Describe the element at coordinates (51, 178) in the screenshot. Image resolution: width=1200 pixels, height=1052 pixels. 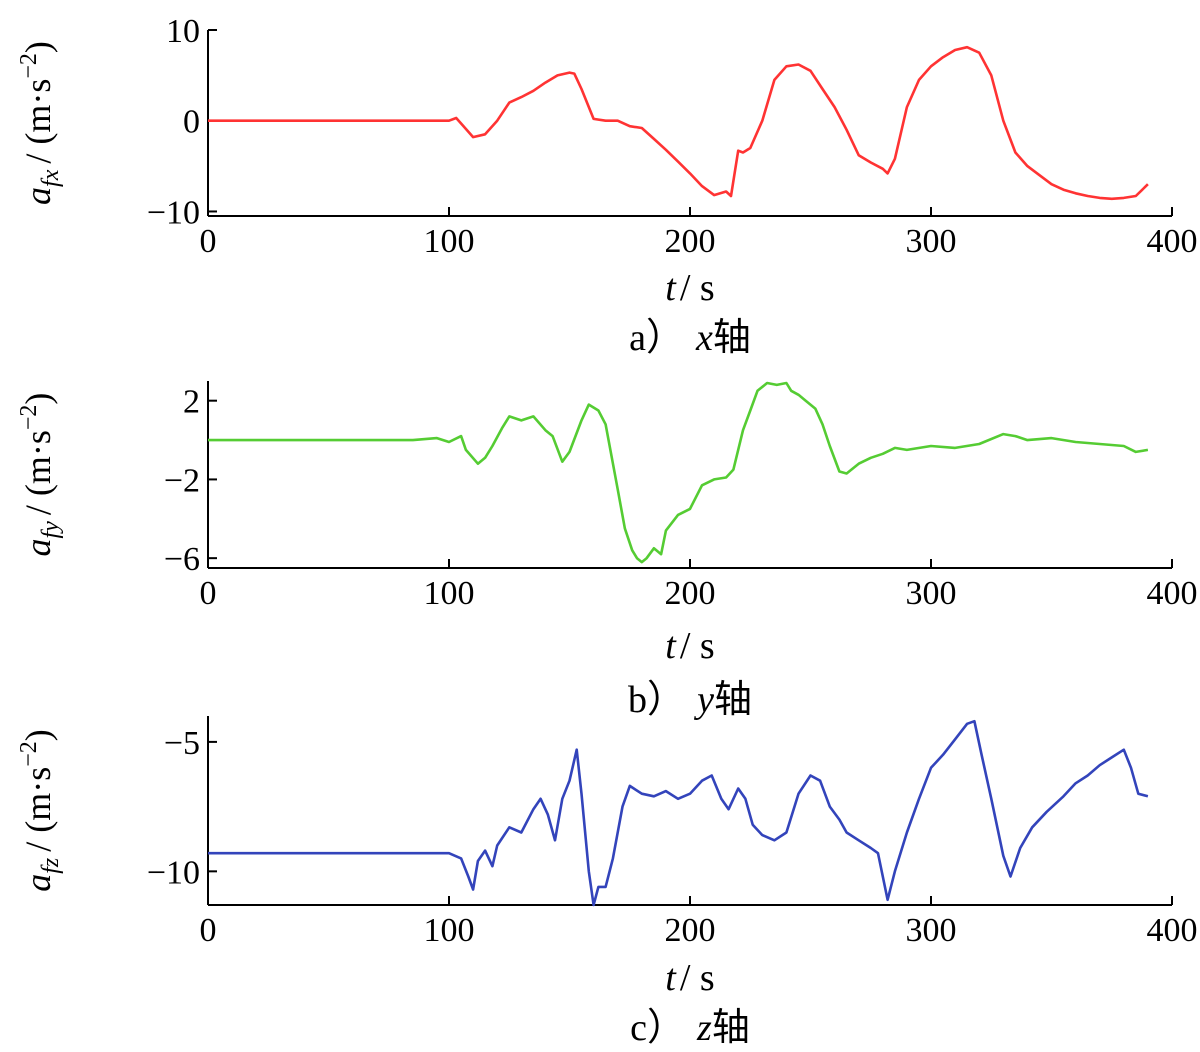
I see `y-axis-label-sub: fx` at that location.